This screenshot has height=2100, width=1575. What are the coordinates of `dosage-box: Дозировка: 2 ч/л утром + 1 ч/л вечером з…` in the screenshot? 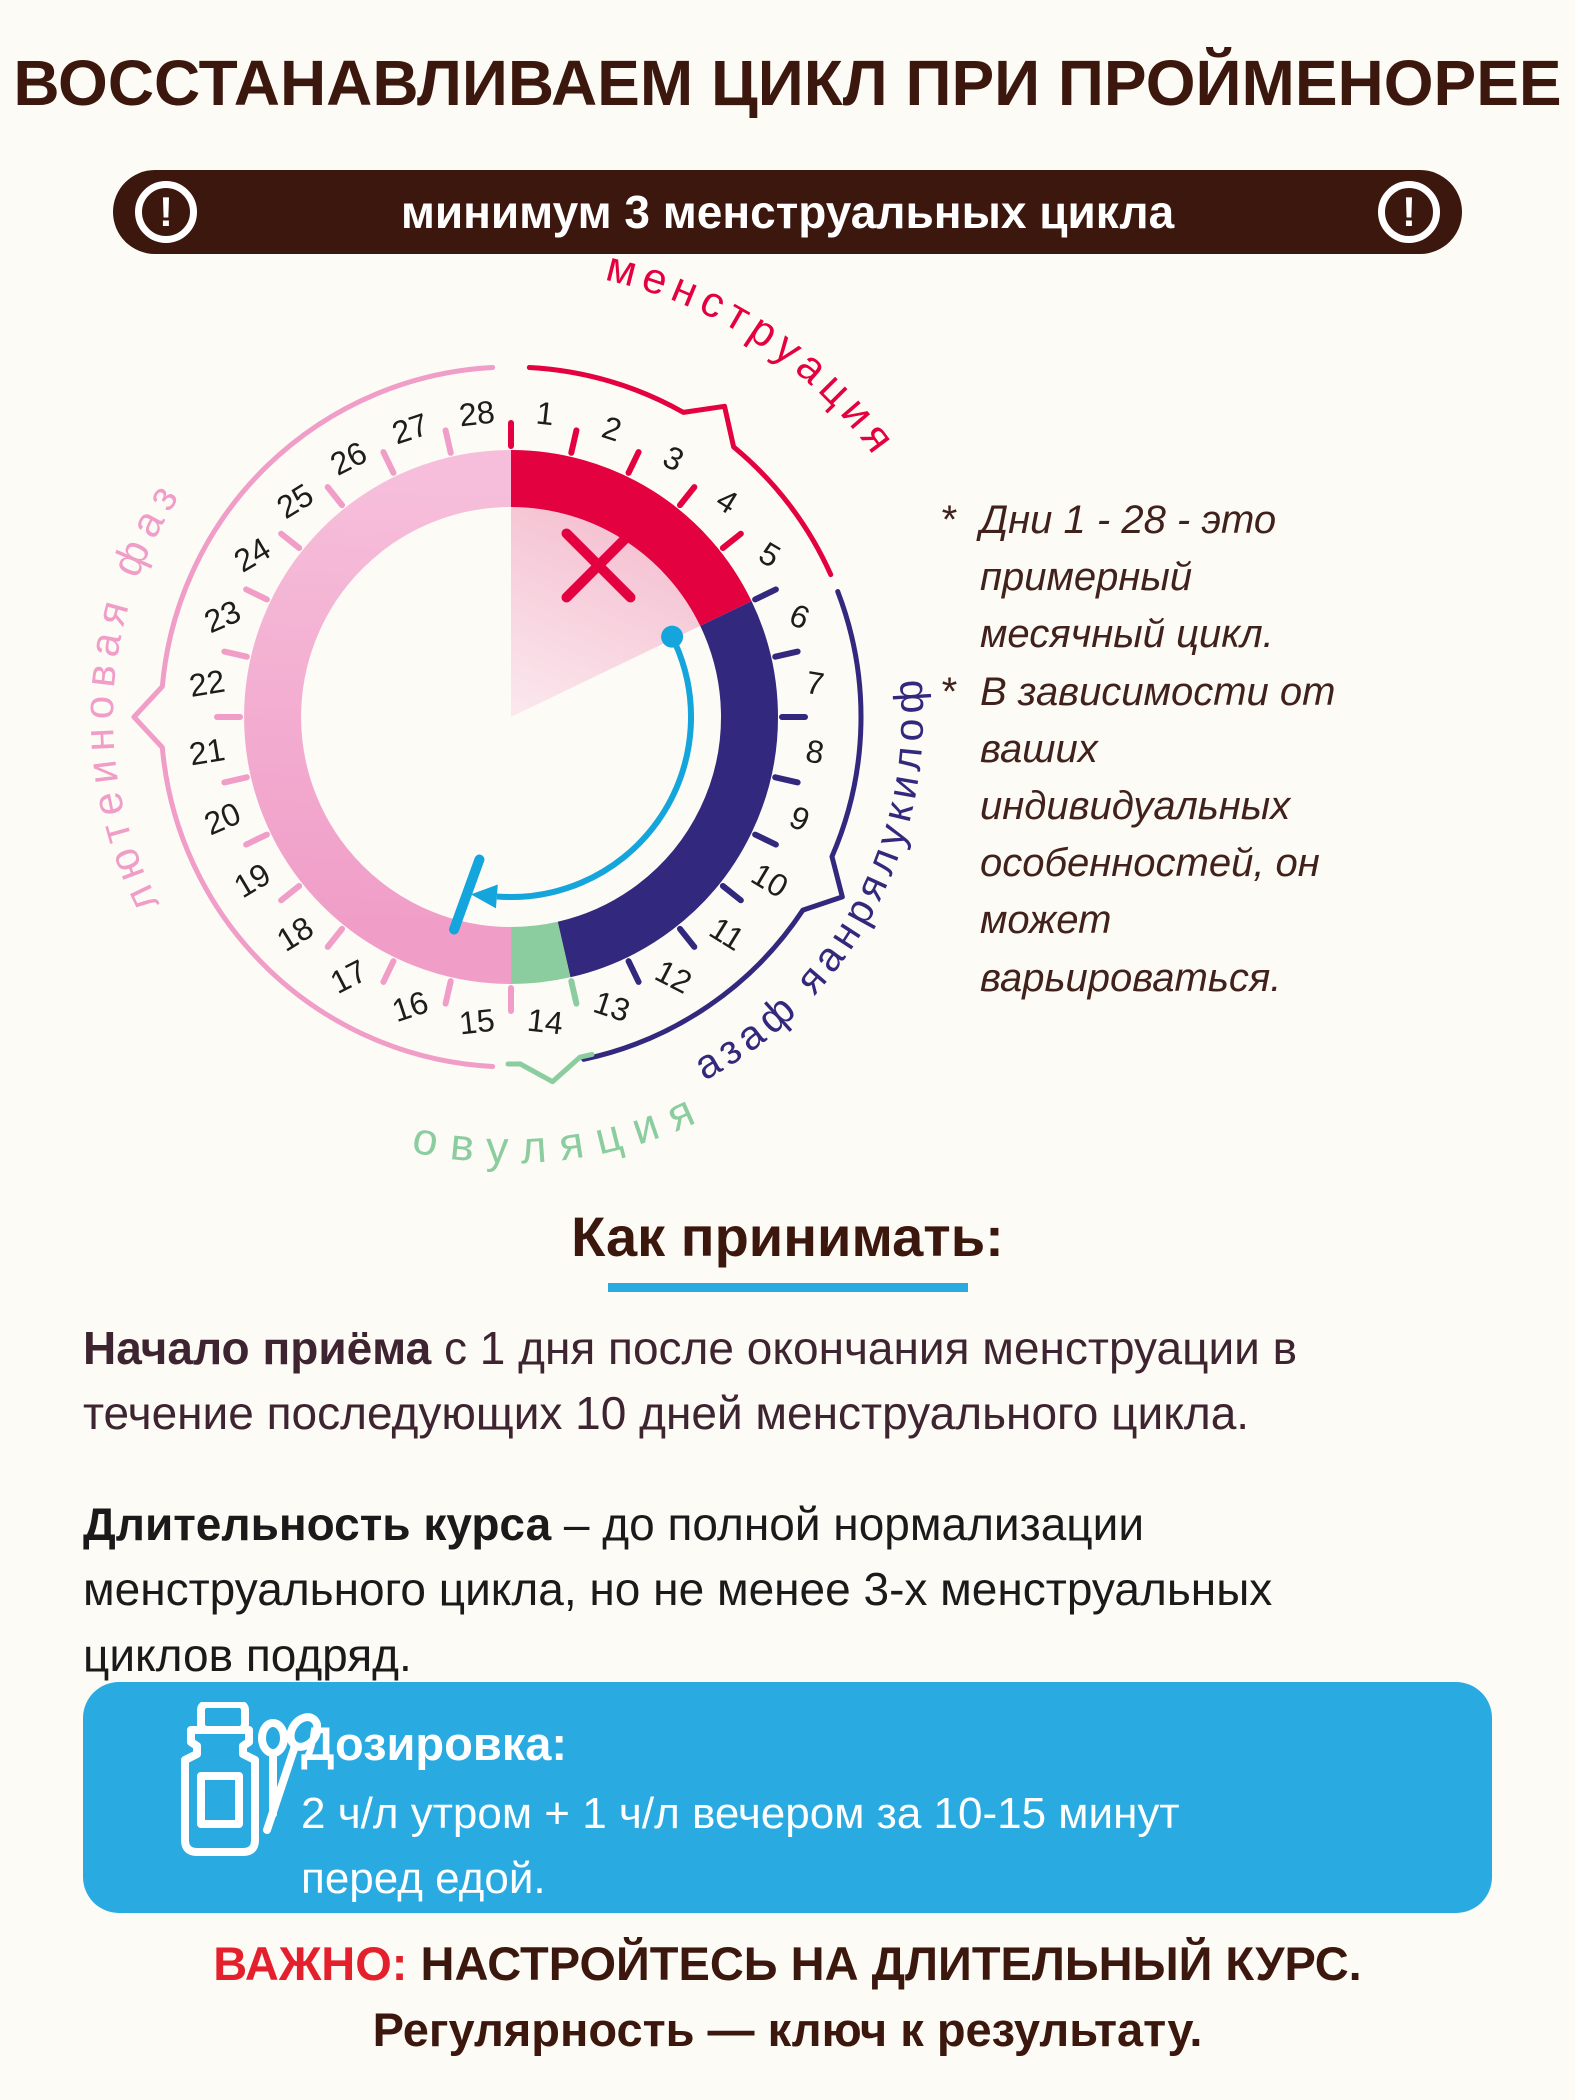 It's located at (787, 1797).